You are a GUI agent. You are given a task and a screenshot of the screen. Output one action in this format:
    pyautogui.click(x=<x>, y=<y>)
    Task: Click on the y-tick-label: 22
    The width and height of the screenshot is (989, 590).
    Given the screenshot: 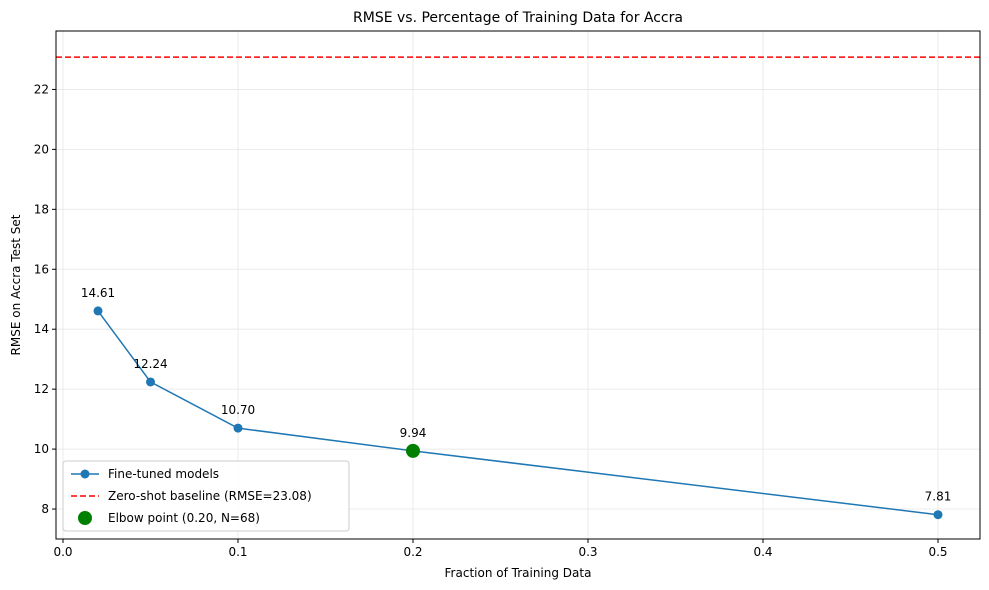 What is the action you would take?
    pyautogui.click(x=41, y=89)
    